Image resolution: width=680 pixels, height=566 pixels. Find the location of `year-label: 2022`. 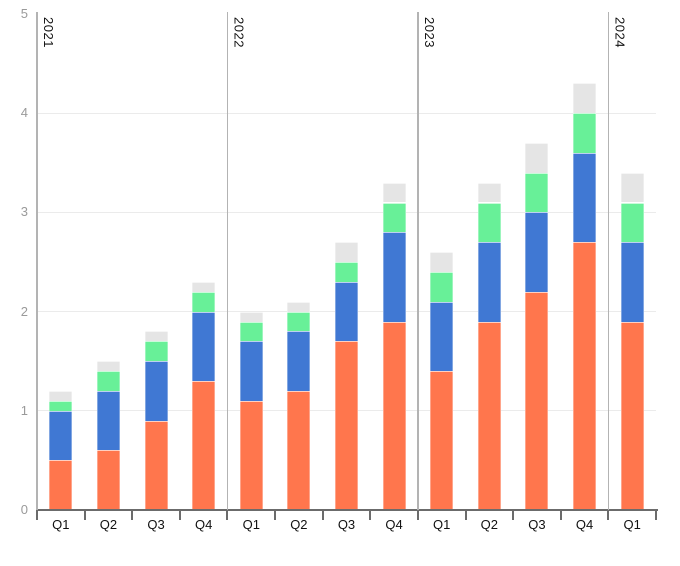

year-label: 2022 is located at coordinates (239, 32).